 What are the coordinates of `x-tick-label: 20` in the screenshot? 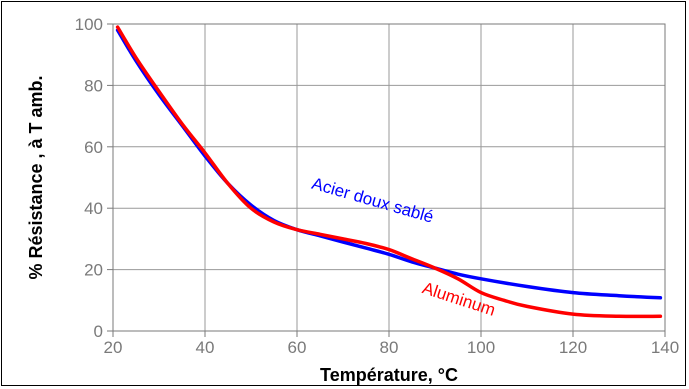 It's located at (113, 347).